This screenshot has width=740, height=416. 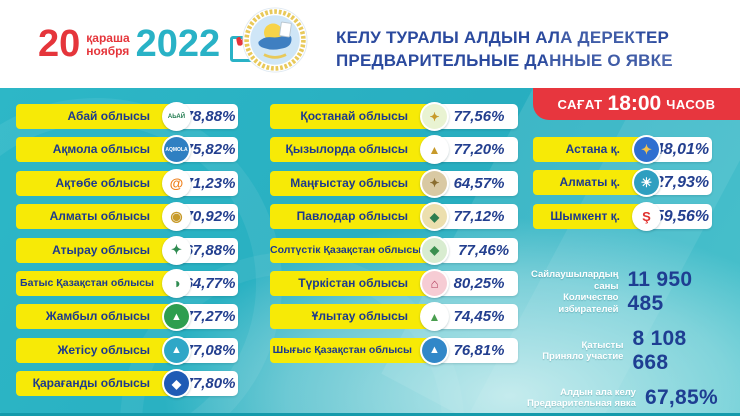 I want to click on stat-label: Алдын ала келу Предварительная явка, so click(x=579, y=398).